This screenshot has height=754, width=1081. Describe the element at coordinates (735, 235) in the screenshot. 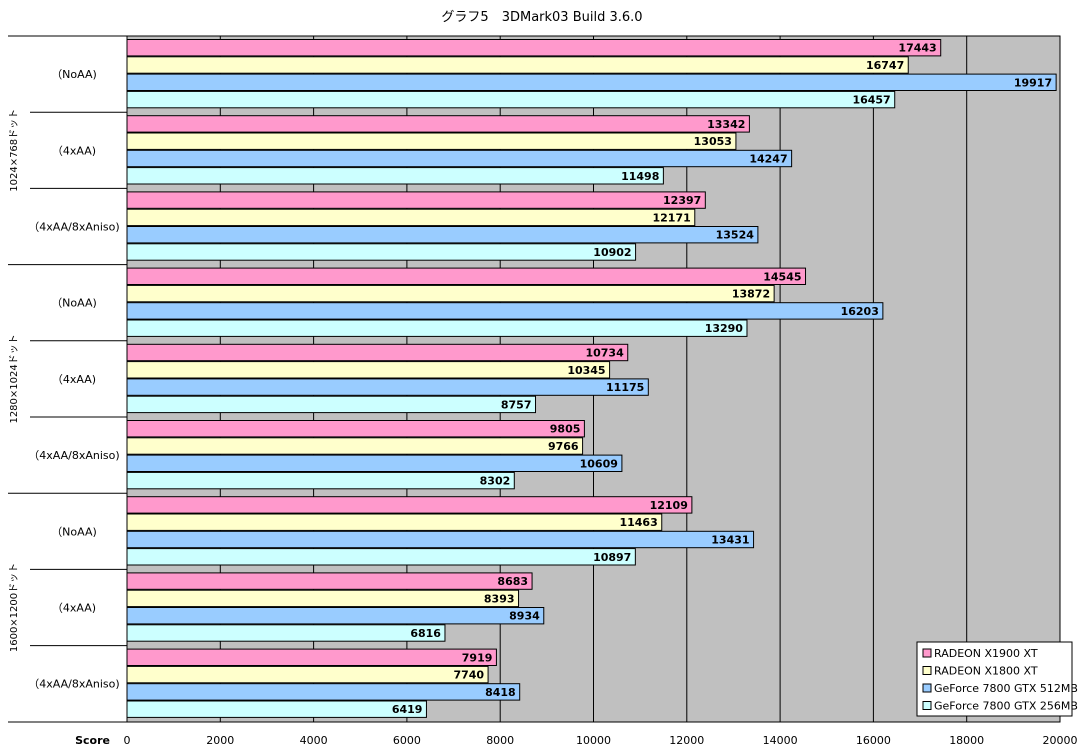

I see `bar-value-label: 13524` at that location.